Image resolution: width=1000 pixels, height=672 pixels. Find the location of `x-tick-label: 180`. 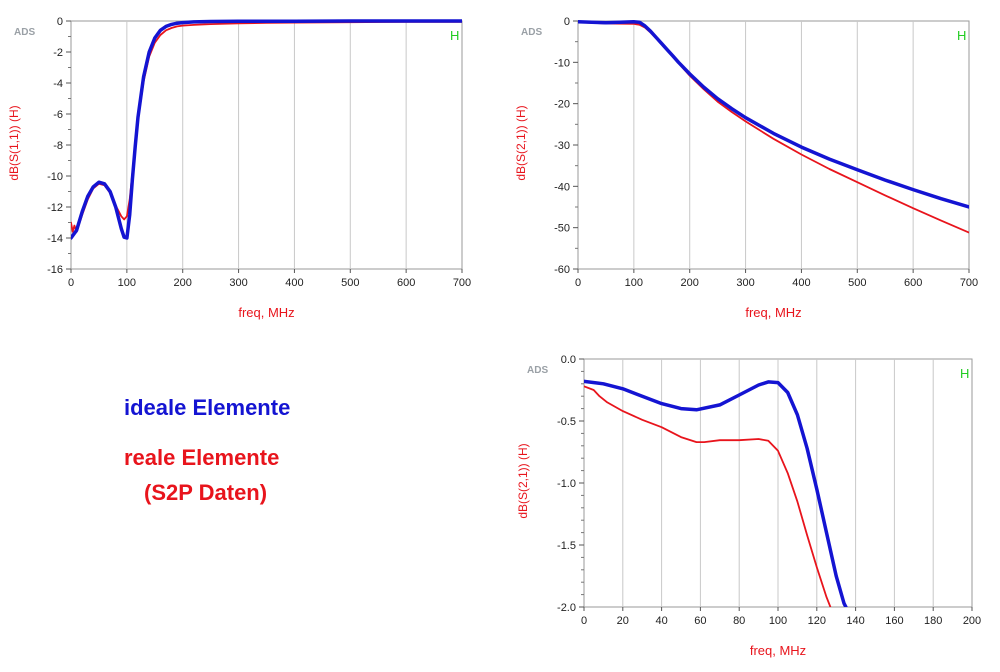

x-tick-label: 180 is located at coordinates (933, 621).